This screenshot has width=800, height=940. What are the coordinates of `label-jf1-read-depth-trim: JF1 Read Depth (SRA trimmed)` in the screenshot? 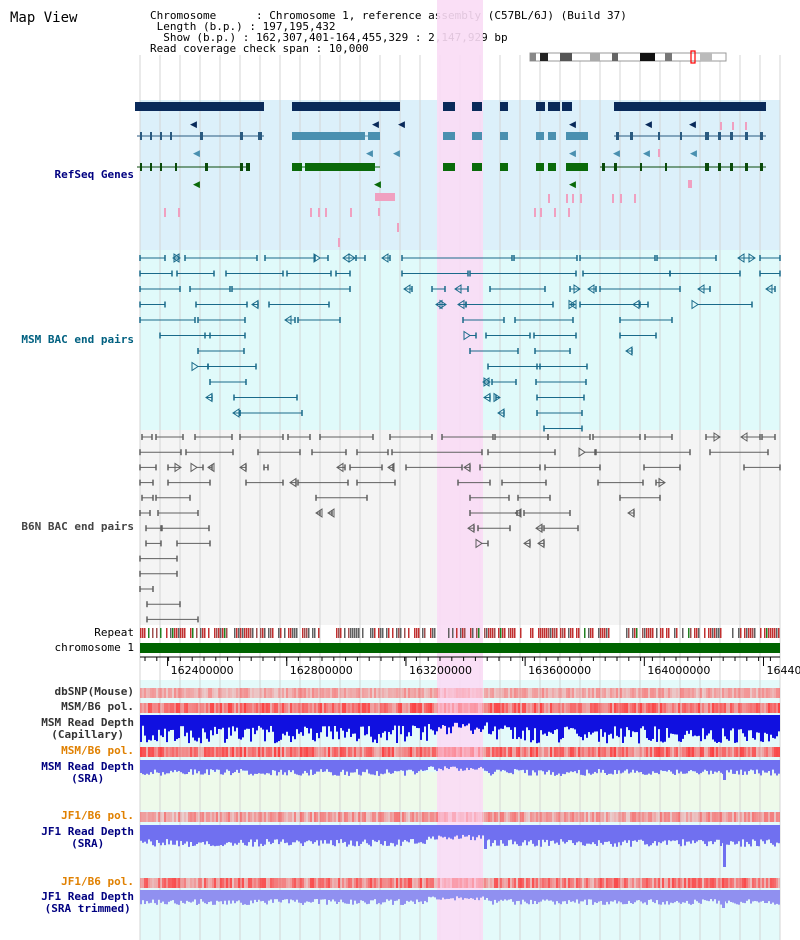 It's located at (87, 903).